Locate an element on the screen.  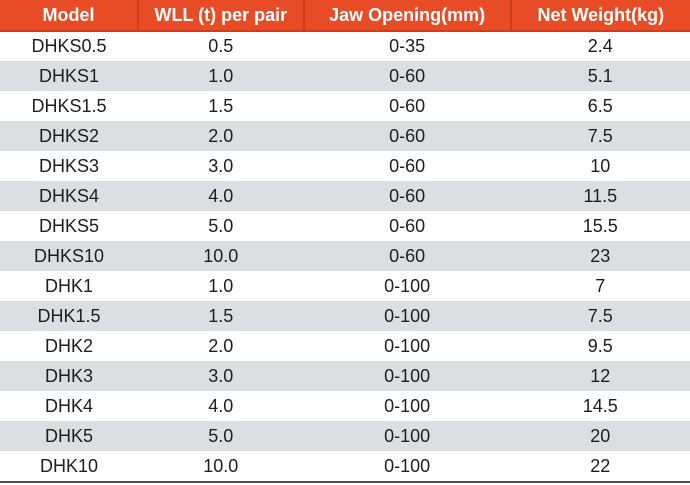
value-cell: 20 is located at coordinates (600, 436).